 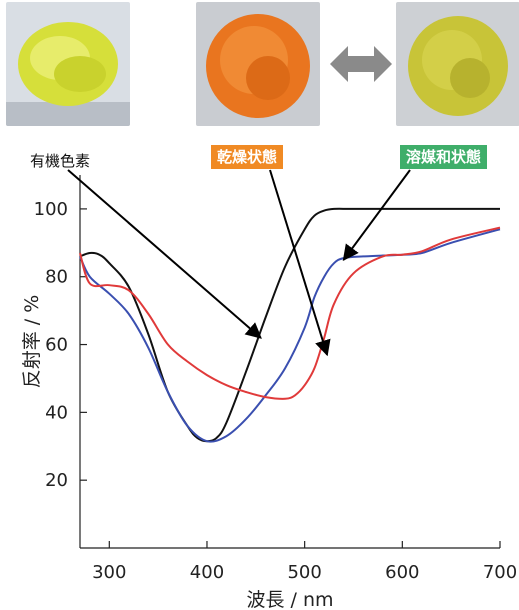 I want to click on organic-dye-photo, so click(x=68, y=64).